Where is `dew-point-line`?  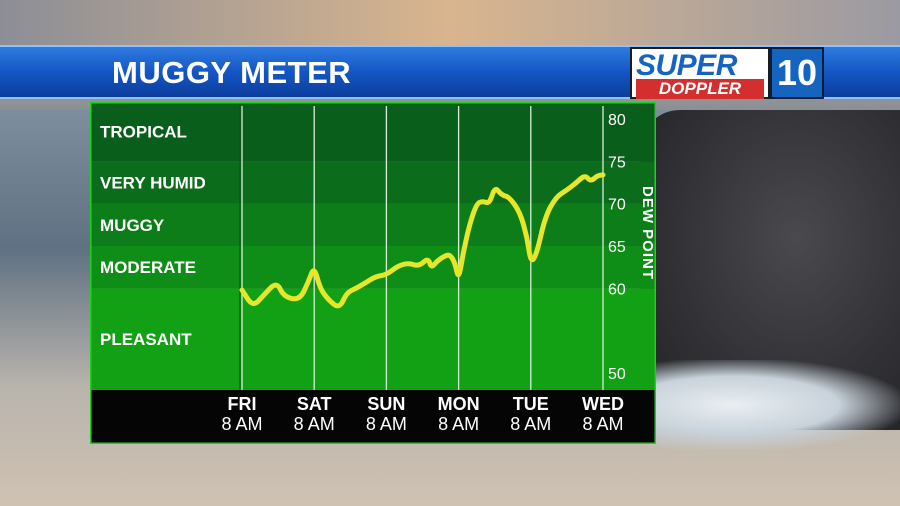 dew-point-line is located at coordinates (422, 240).